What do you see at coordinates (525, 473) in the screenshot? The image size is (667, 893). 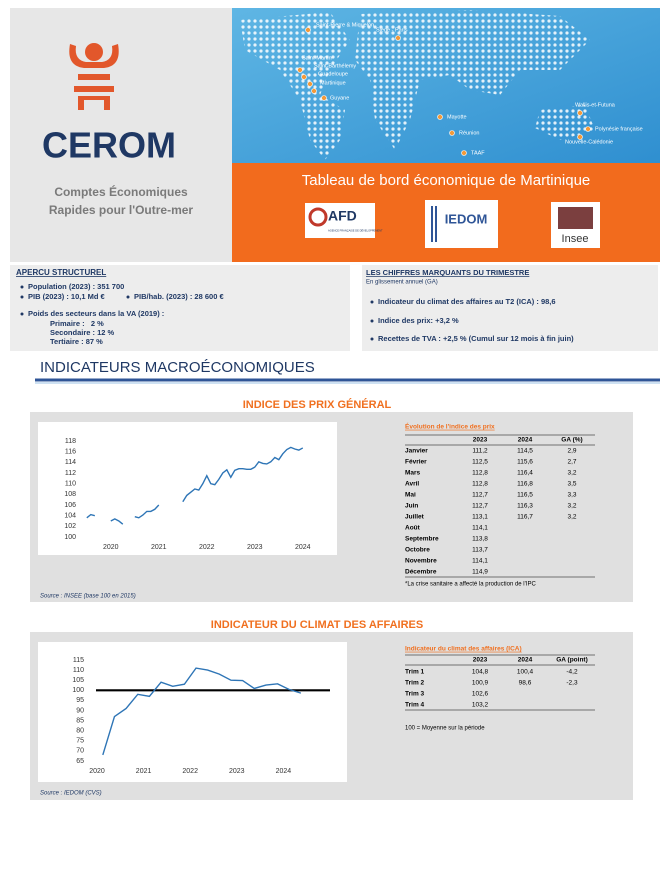 I see `table-cell: 116,4` at bounding box center [525, 473].